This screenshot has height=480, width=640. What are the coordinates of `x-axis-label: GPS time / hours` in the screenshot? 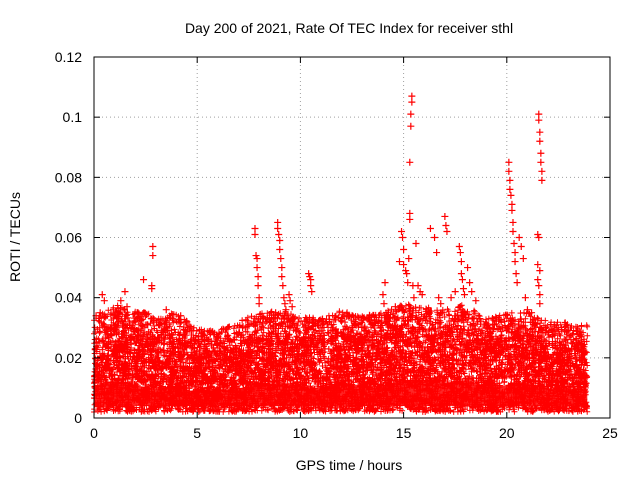 It's located at (349, 465).